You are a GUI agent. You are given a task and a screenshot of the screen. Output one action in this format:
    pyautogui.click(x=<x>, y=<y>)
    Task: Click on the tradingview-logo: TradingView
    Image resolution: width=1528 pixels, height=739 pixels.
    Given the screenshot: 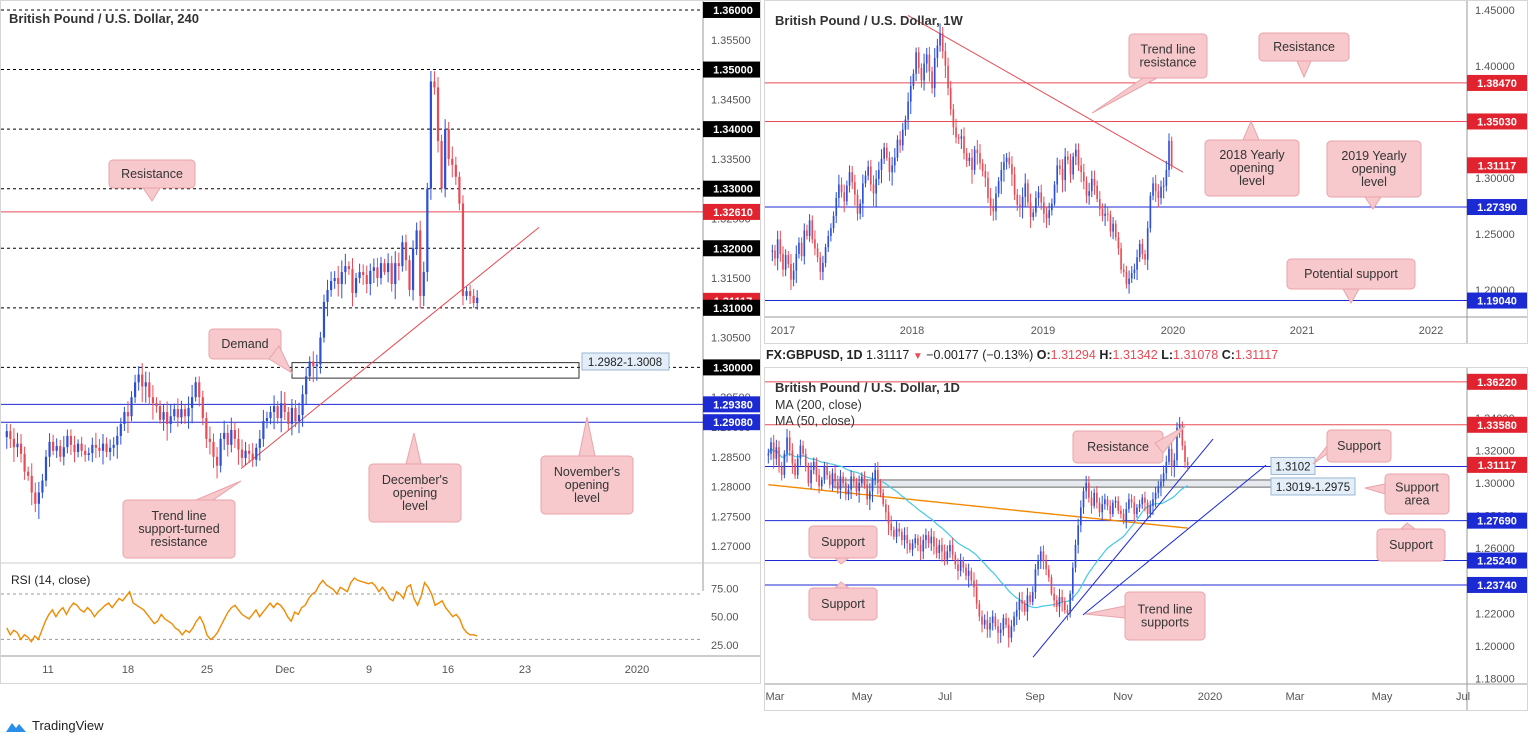 What is the action you would take?
    pyautogui.click(x=54, y=725)
    